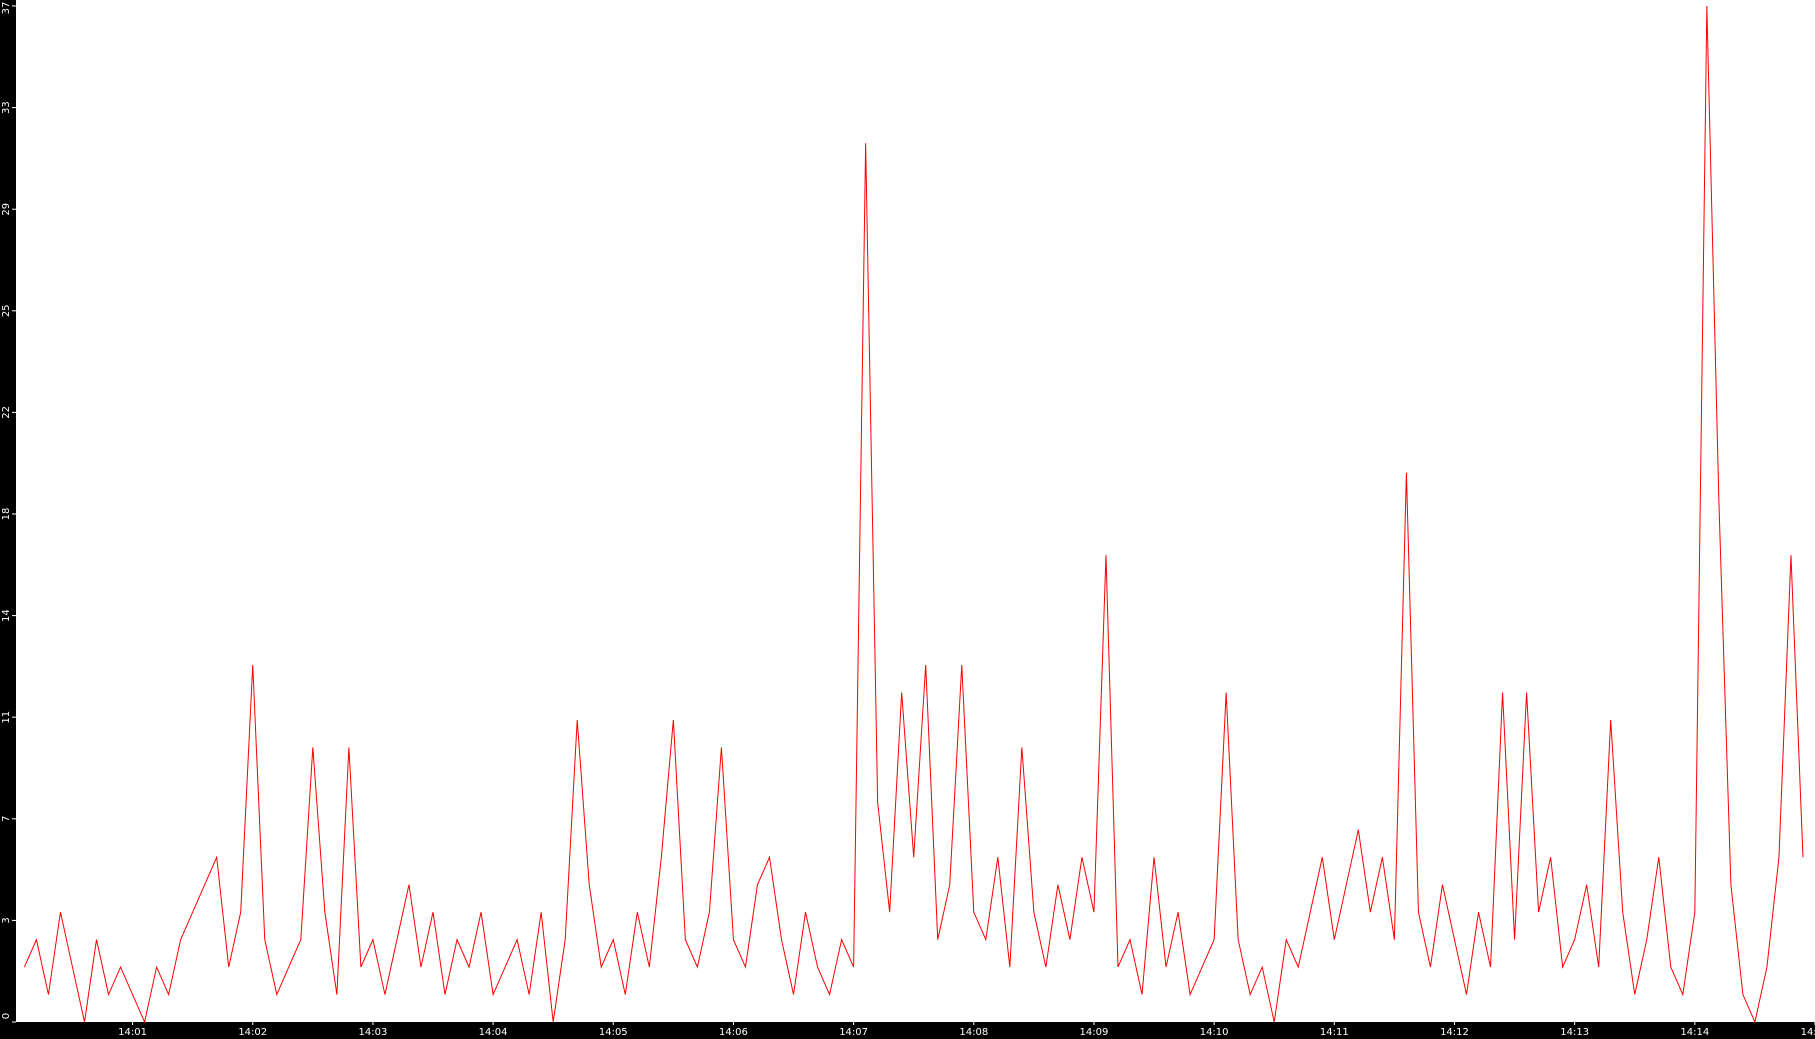 The width and height of the screenshot is (1815, 1039). What do you see at coordinates (1334, 1032) in the screenshot?
I see `x-tick-label: 14:11` at bounding box center [1334, 1032].